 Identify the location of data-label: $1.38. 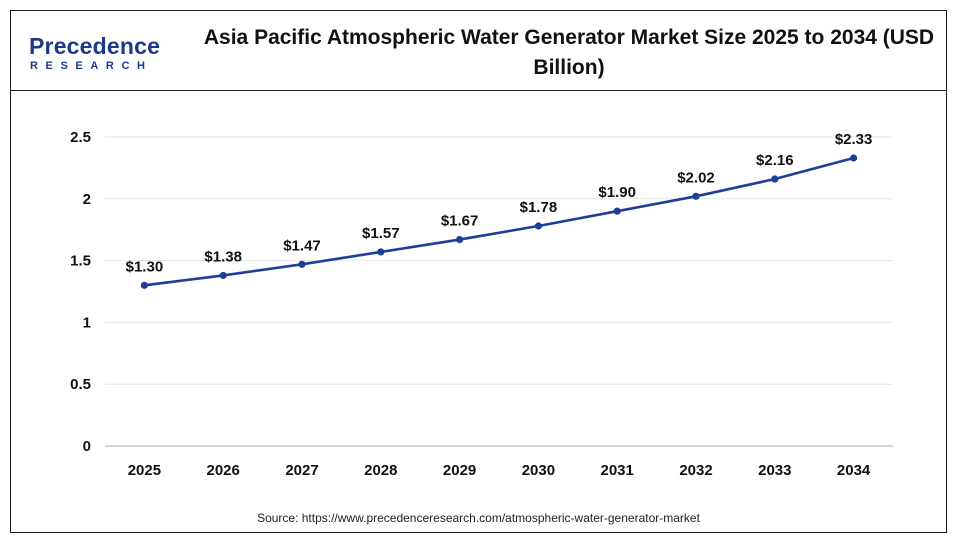
(223, 256).